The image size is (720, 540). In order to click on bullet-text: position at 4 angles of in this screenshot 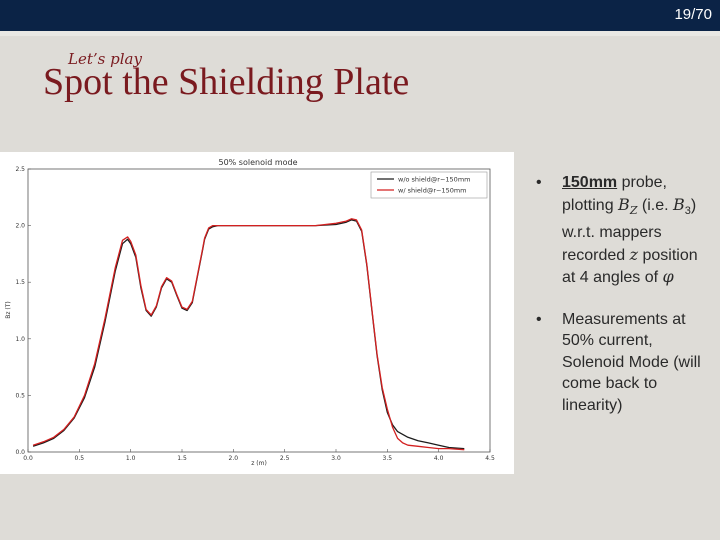, I will do `click(630, 266)`.